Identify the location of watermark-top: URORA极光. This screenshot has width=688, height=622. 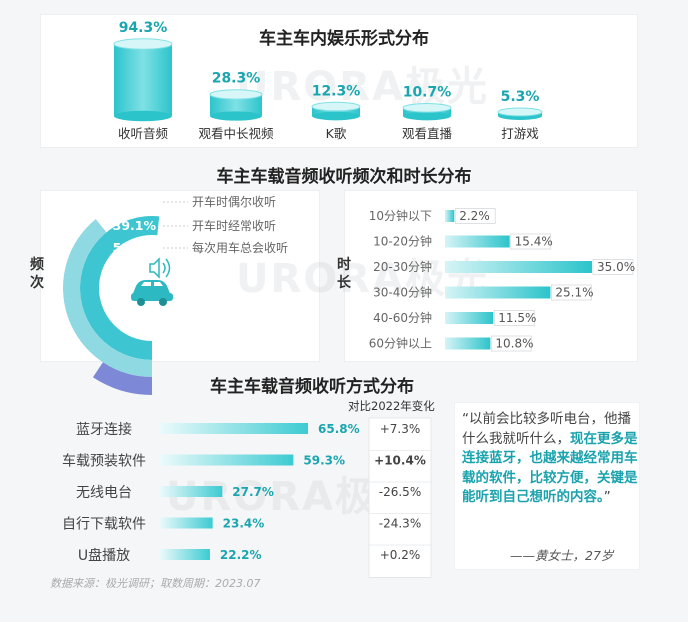
(363, 87).